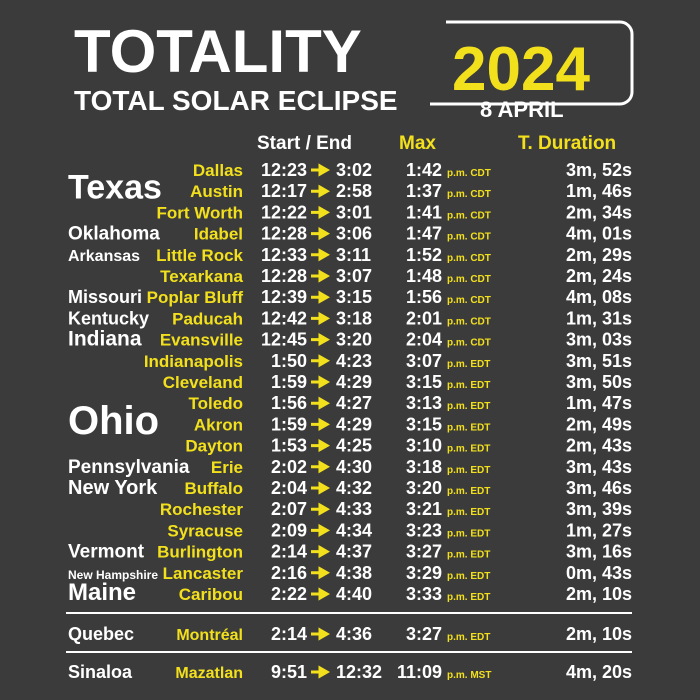 This screenshot has height=700, width=700. Describe the element at coordinates (289, 361) in the screenshot. I see `start-time: 1:50` at that location.